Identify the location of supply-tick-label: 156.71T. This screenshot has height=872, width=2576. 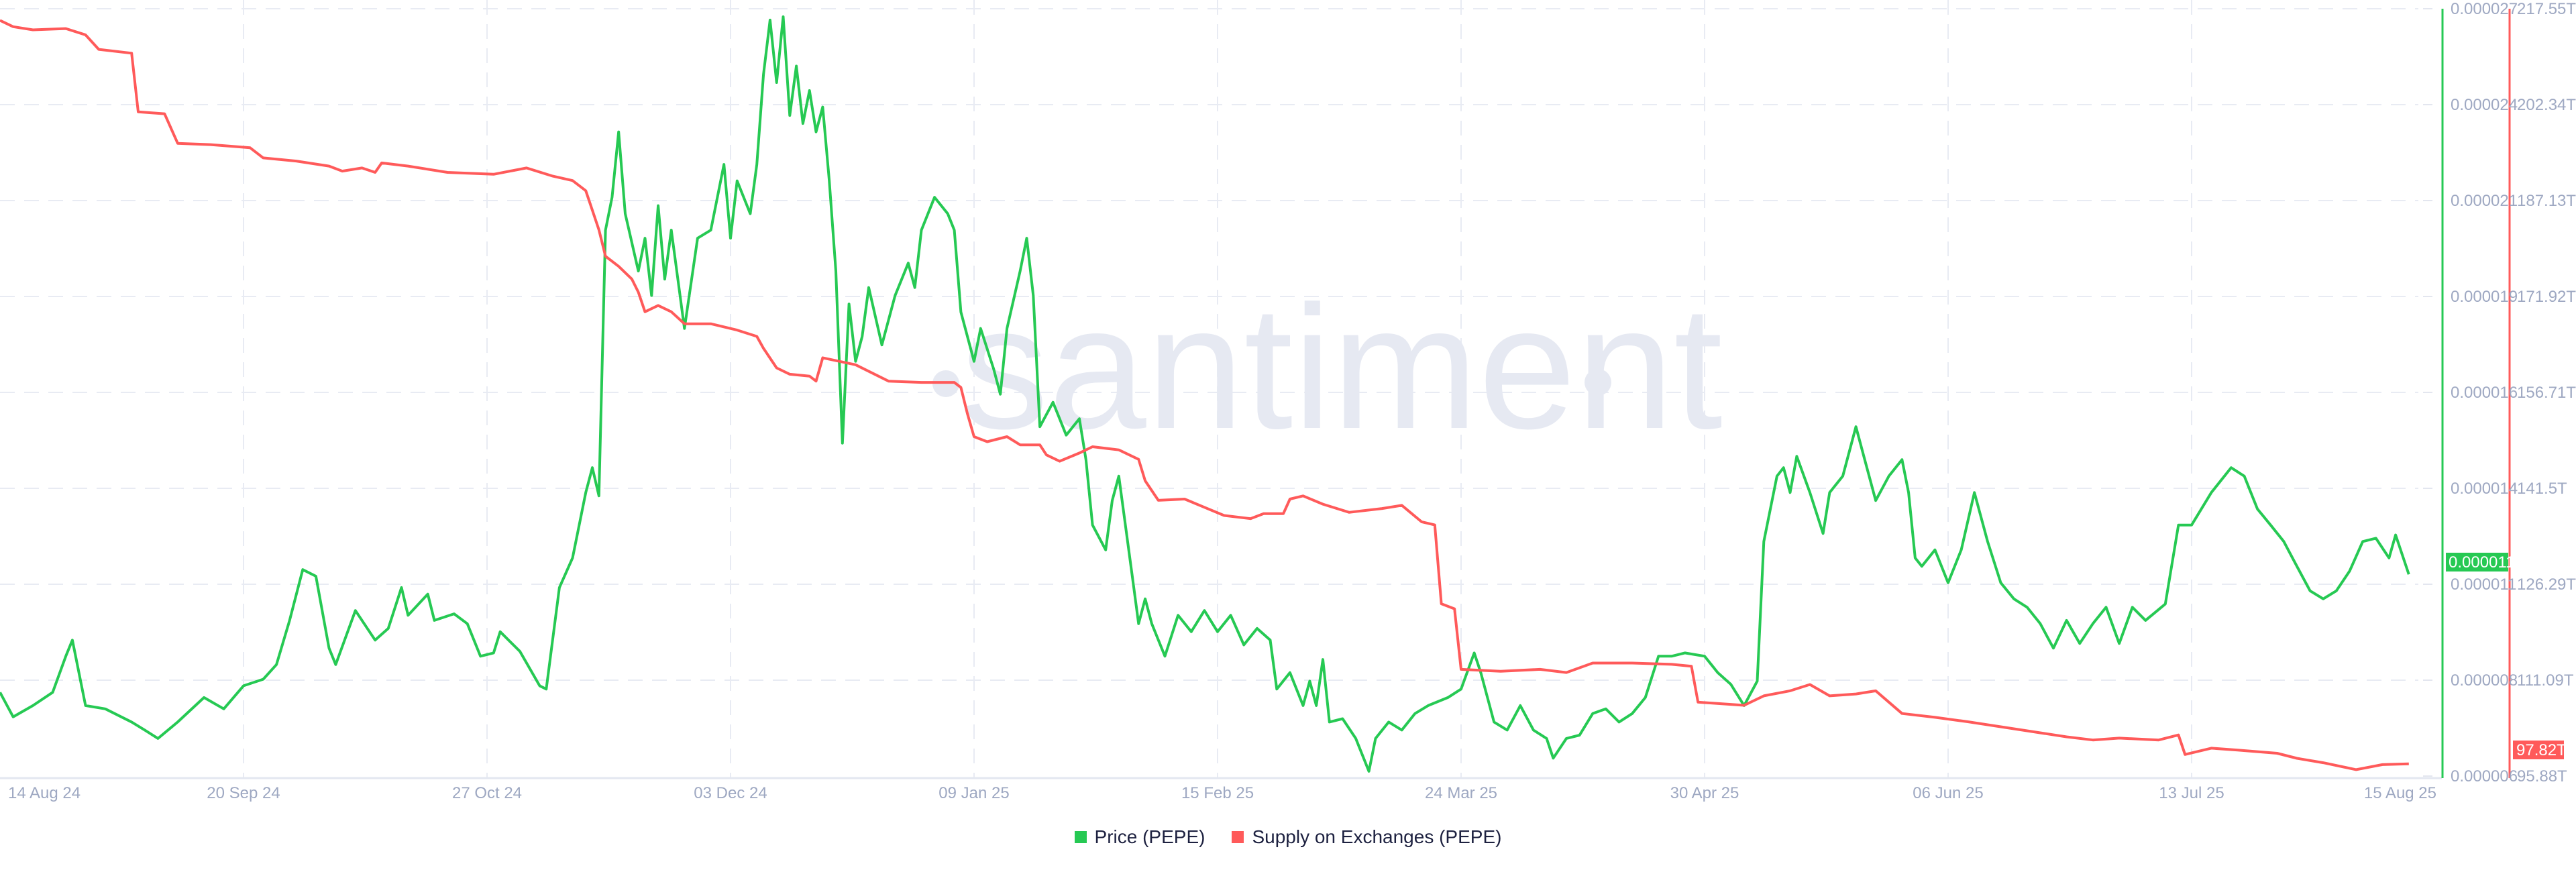
(2546, 393).